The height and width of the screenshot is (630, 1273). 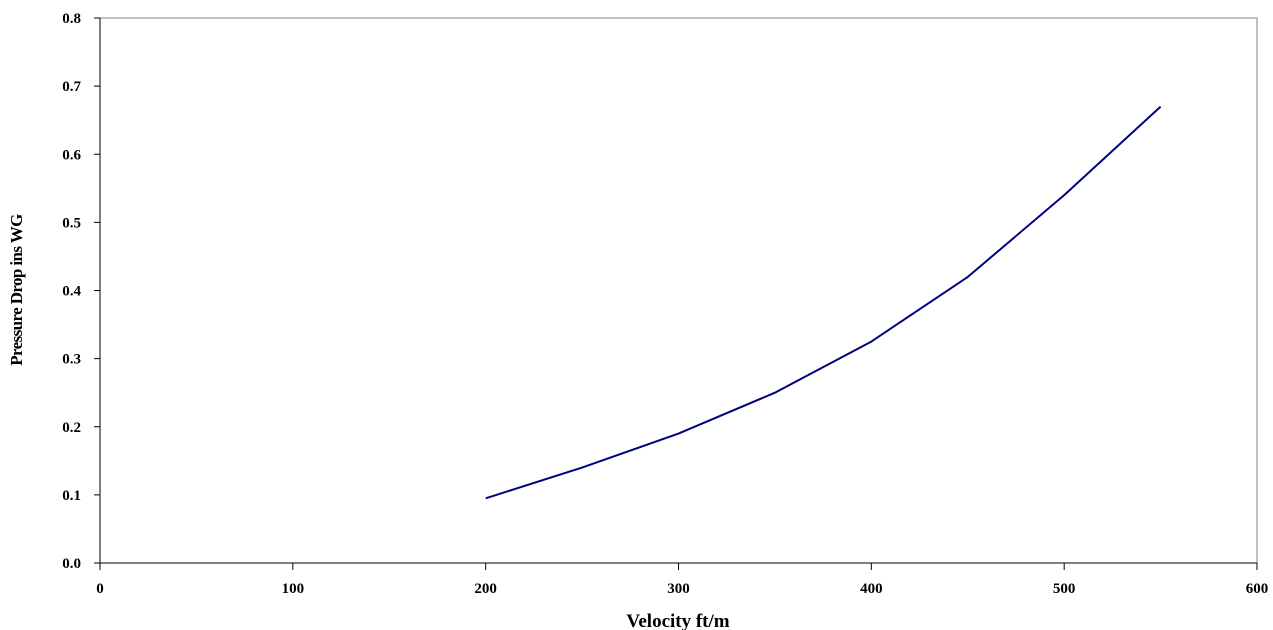 I want to click on x-axis: 0 100 200 300 400 500 600, so click(x=682, y=579).